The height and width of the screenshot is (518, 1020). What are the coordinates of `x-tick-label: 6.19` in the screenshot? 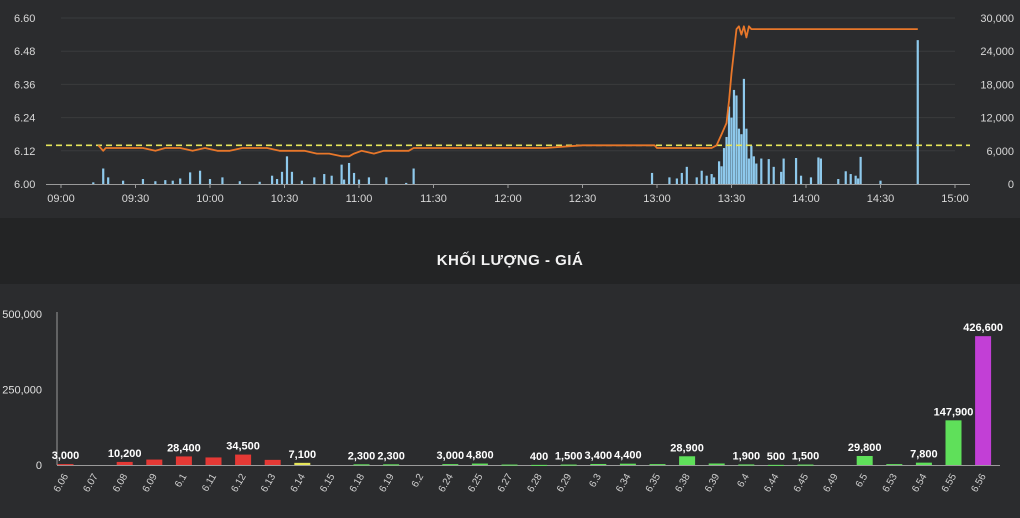 It's located at (386, 483).